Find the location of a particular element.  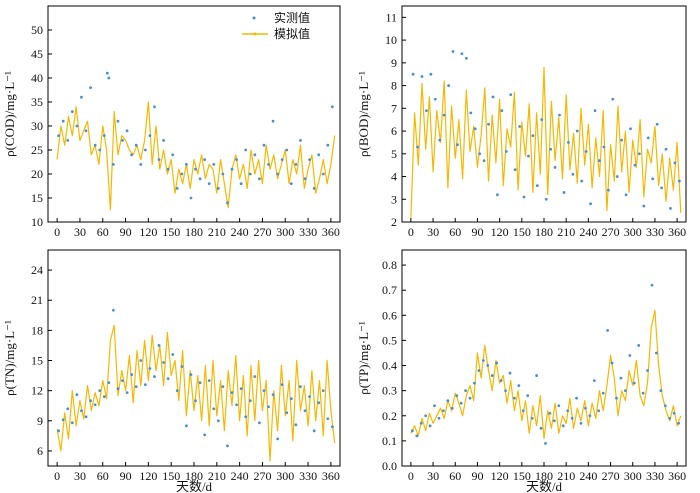

x-tick-label: 90 is located at coordinates (477, 476).